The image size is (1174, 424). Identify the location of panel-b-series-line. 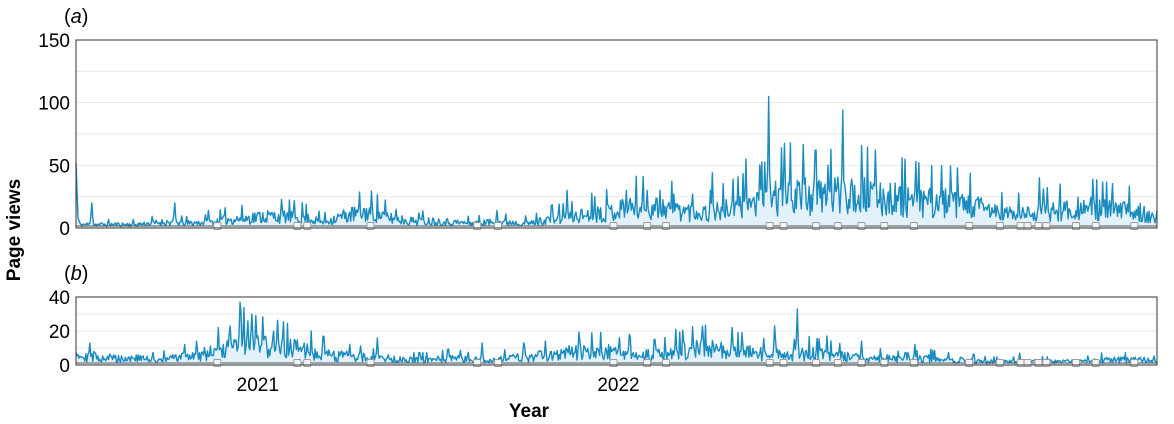
(616, 333).